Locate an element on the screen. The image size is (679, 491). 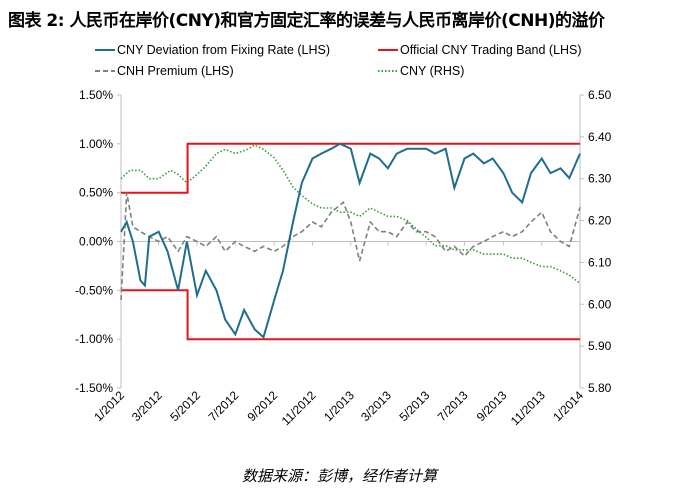
trading-band-lower-line is located at coordinates (350, 315).